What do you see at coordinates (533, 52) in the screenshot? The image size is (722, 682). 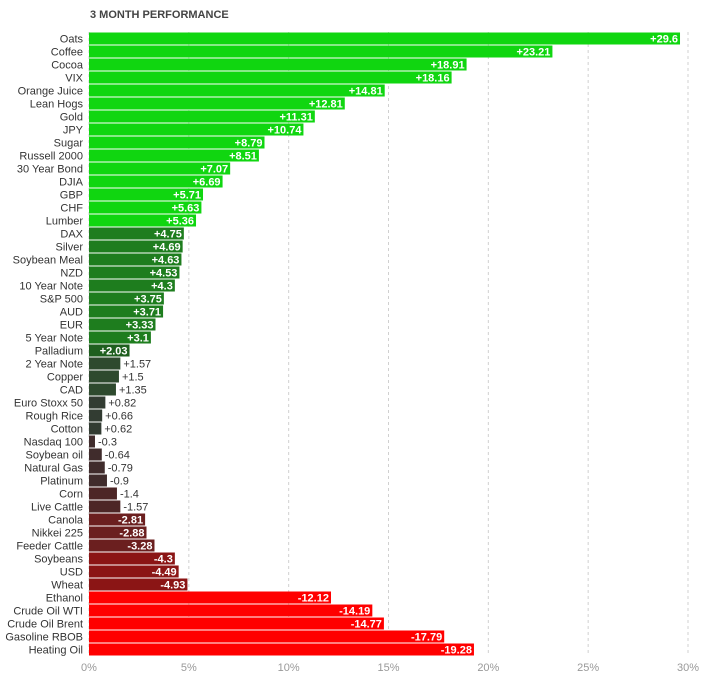 I see `value-label: +23.21` at bounding box center [533, 52].